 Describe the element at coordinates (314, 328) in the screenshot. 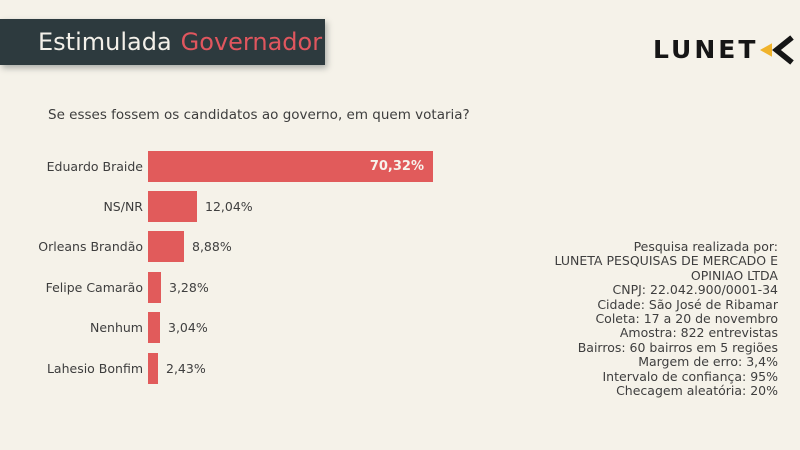

I see `bar-track: 3,04%` at that location.